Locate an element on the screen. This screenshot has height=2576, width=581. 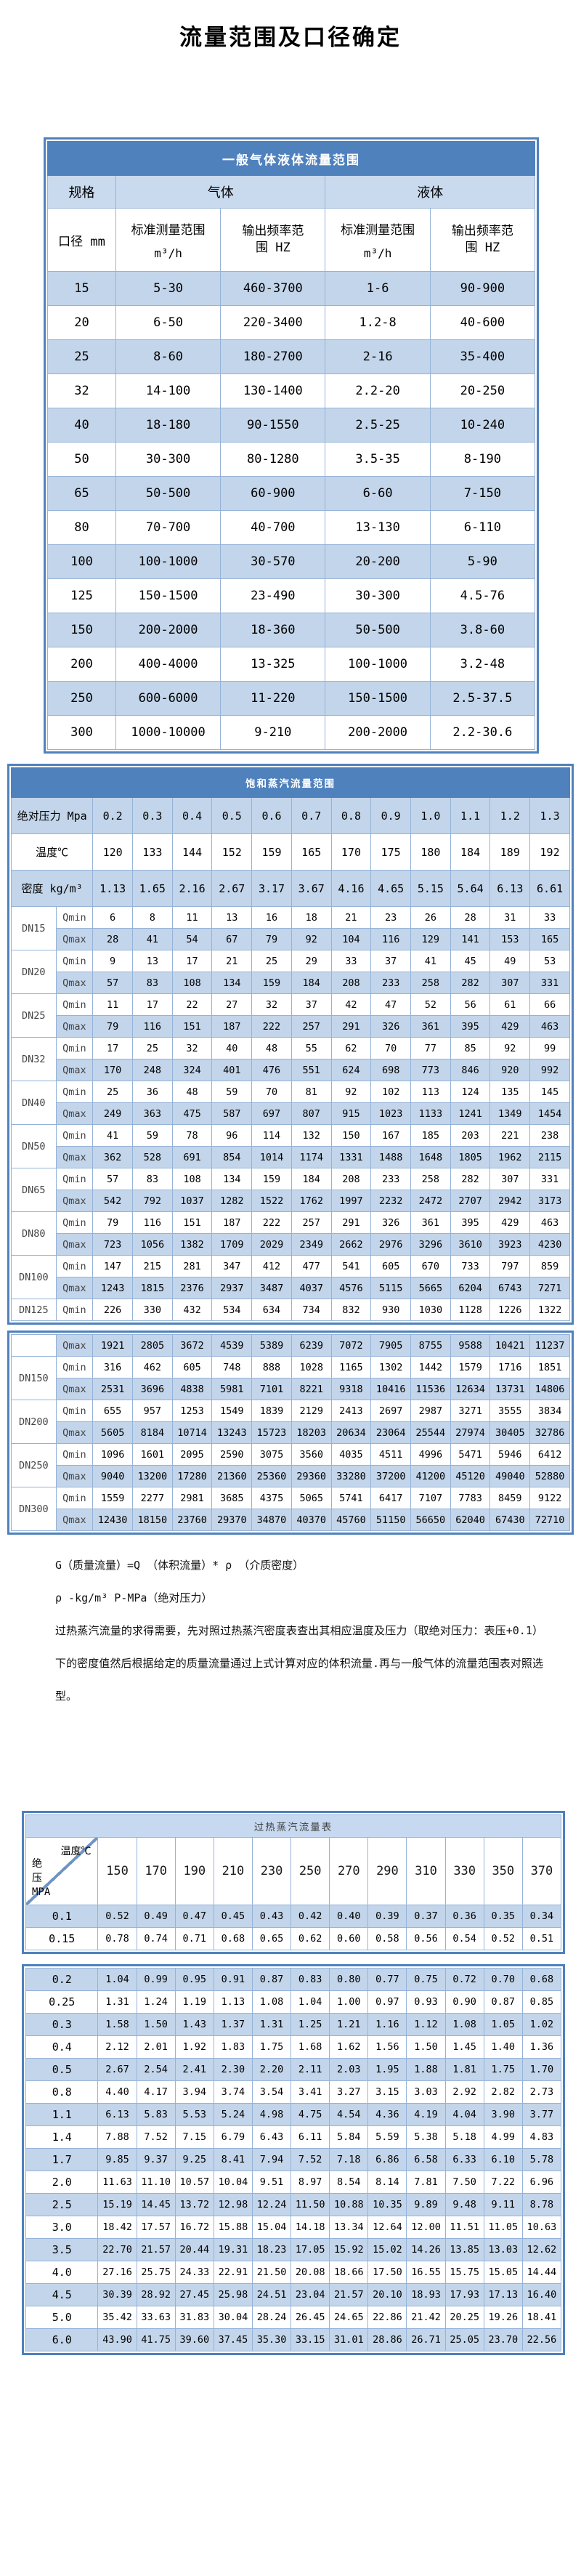
qmin-value: 167 is located at coordinates (391, 1136).